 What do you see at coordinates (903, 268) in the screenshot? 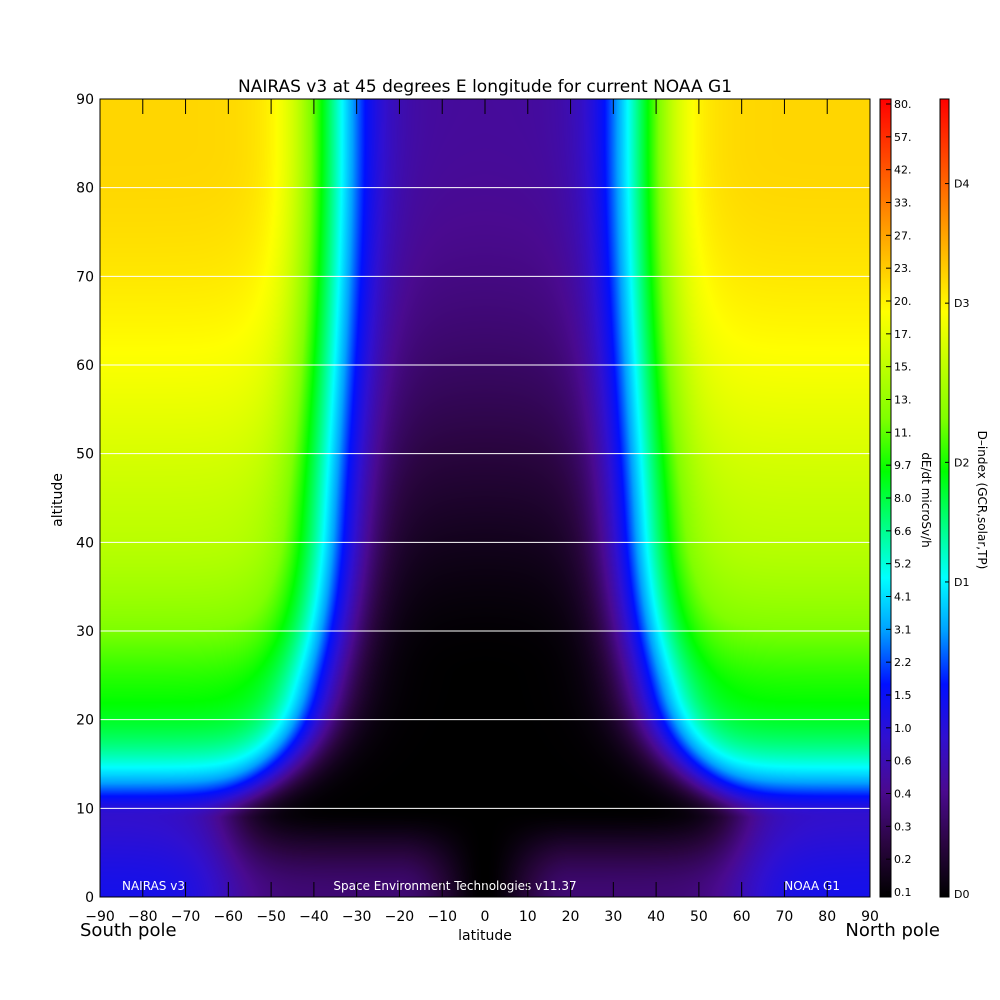
I see `dose-tick-label: 23.` at bounding box center [903, 268].